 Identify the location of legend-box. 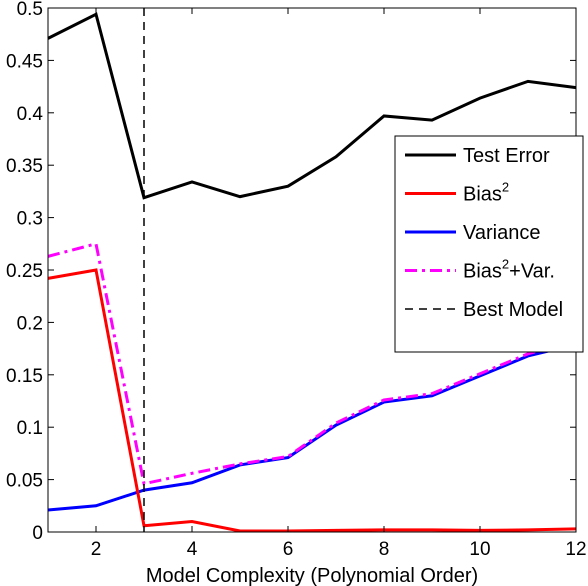
(489, 244).